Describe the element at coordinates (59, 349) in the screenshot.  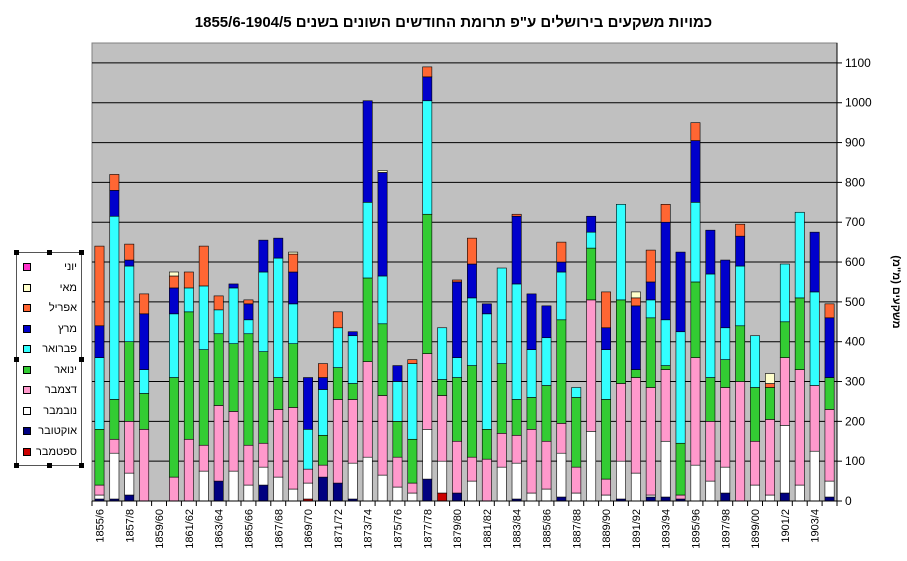
I see `legend-label: פברואר` at that location.